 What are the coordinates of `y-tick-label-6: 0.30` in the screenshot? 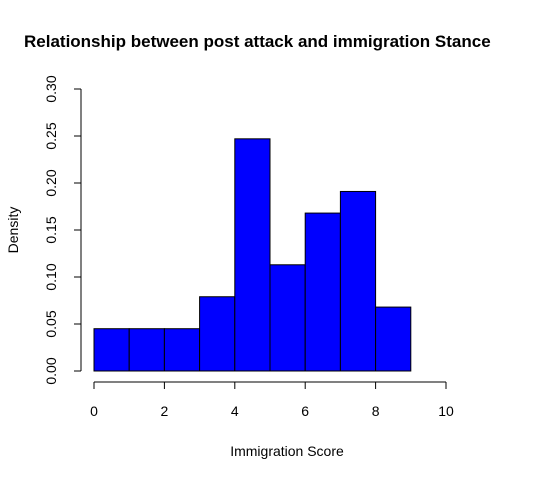 It's located at (51, 88).